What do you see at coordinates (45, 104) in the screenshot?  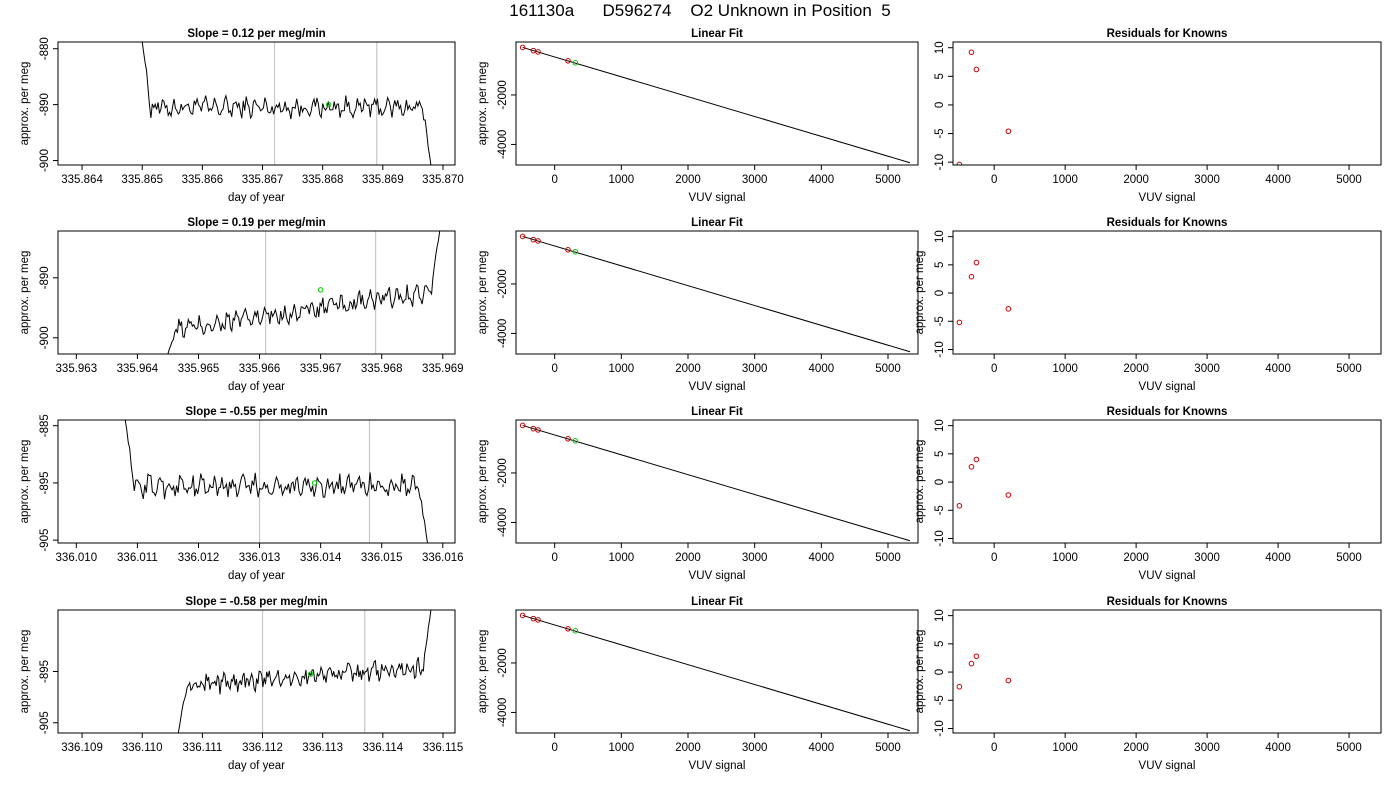 I see `y-tick-label: -890` at bounding box center [45, 104].